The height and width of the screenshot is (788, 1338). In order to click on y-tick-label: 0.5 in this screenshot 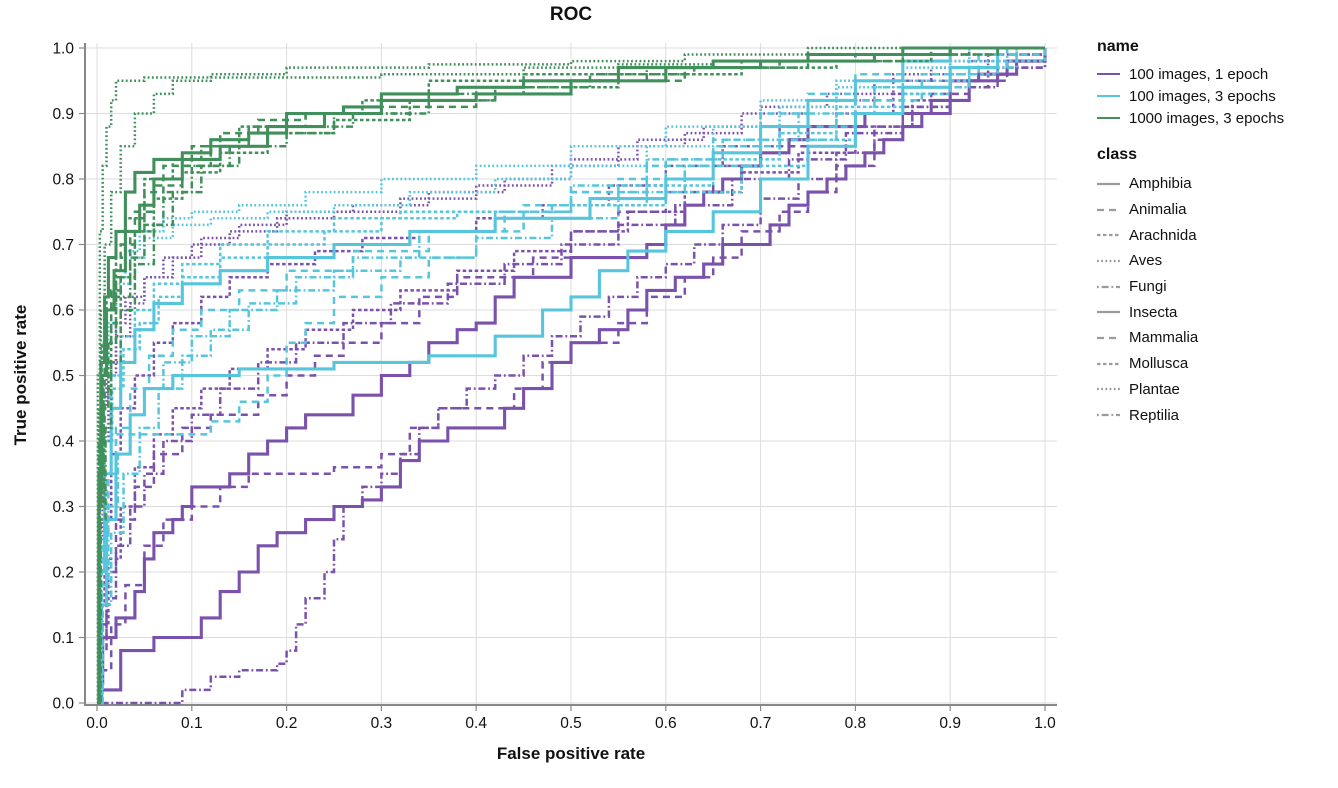, I will do `click(63, 376)`.